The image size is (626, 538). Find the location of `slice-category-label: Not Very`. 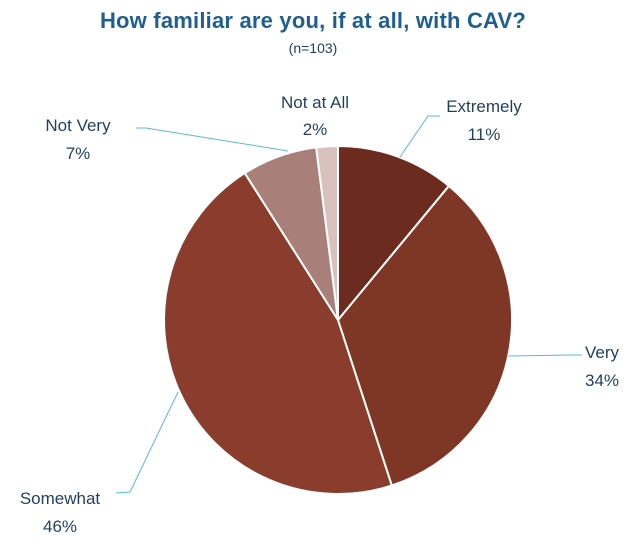

slice-category-label: Not Very is located at coordinates (78, 125).